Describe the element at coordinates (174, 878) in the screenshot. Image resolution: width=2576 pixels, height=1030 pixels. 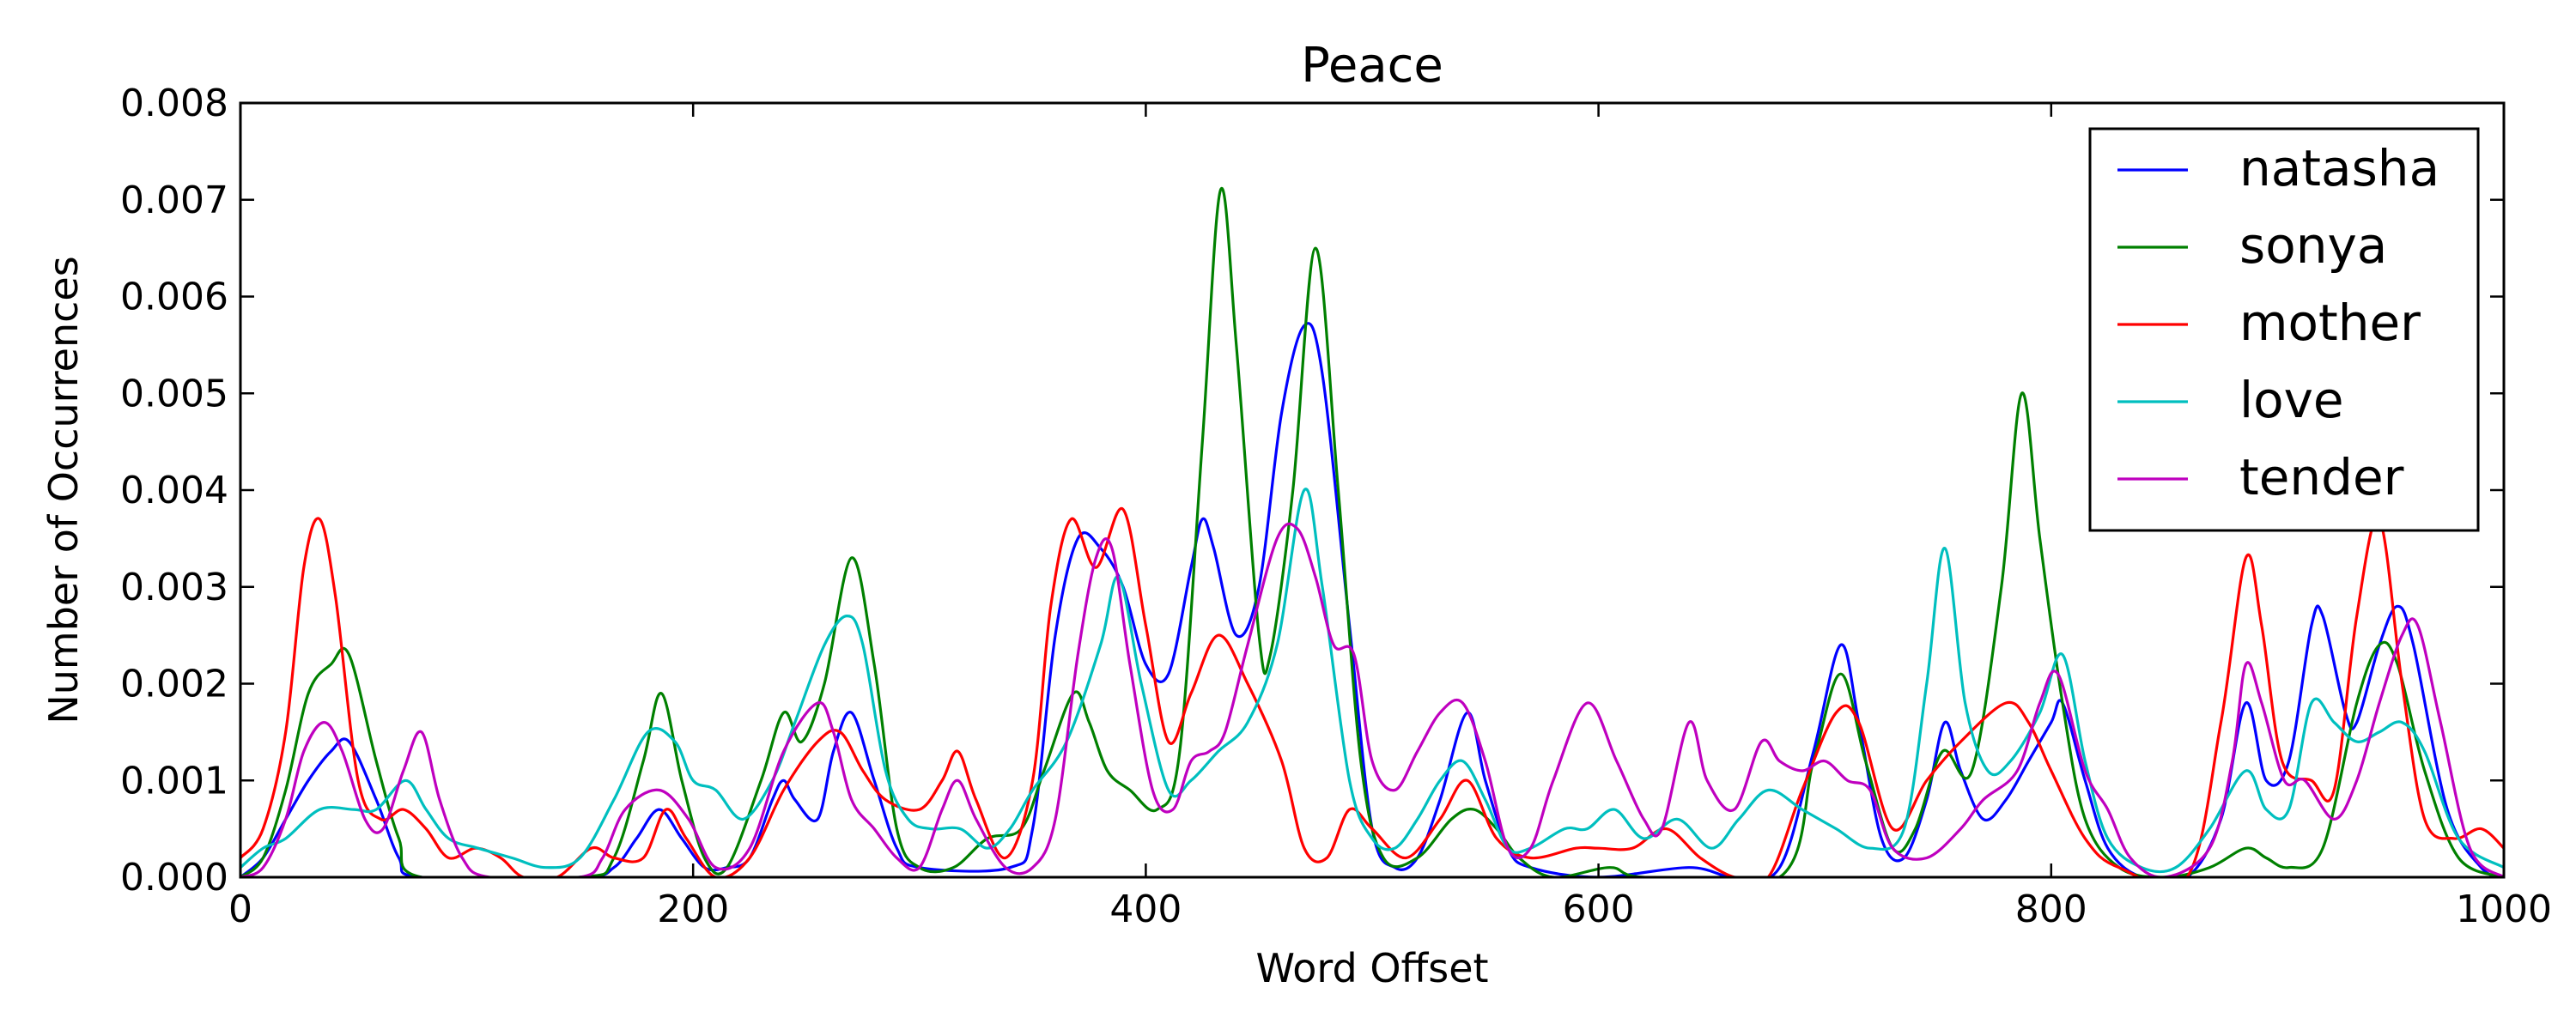
I see `y-tick-label: 0.000` at that location.